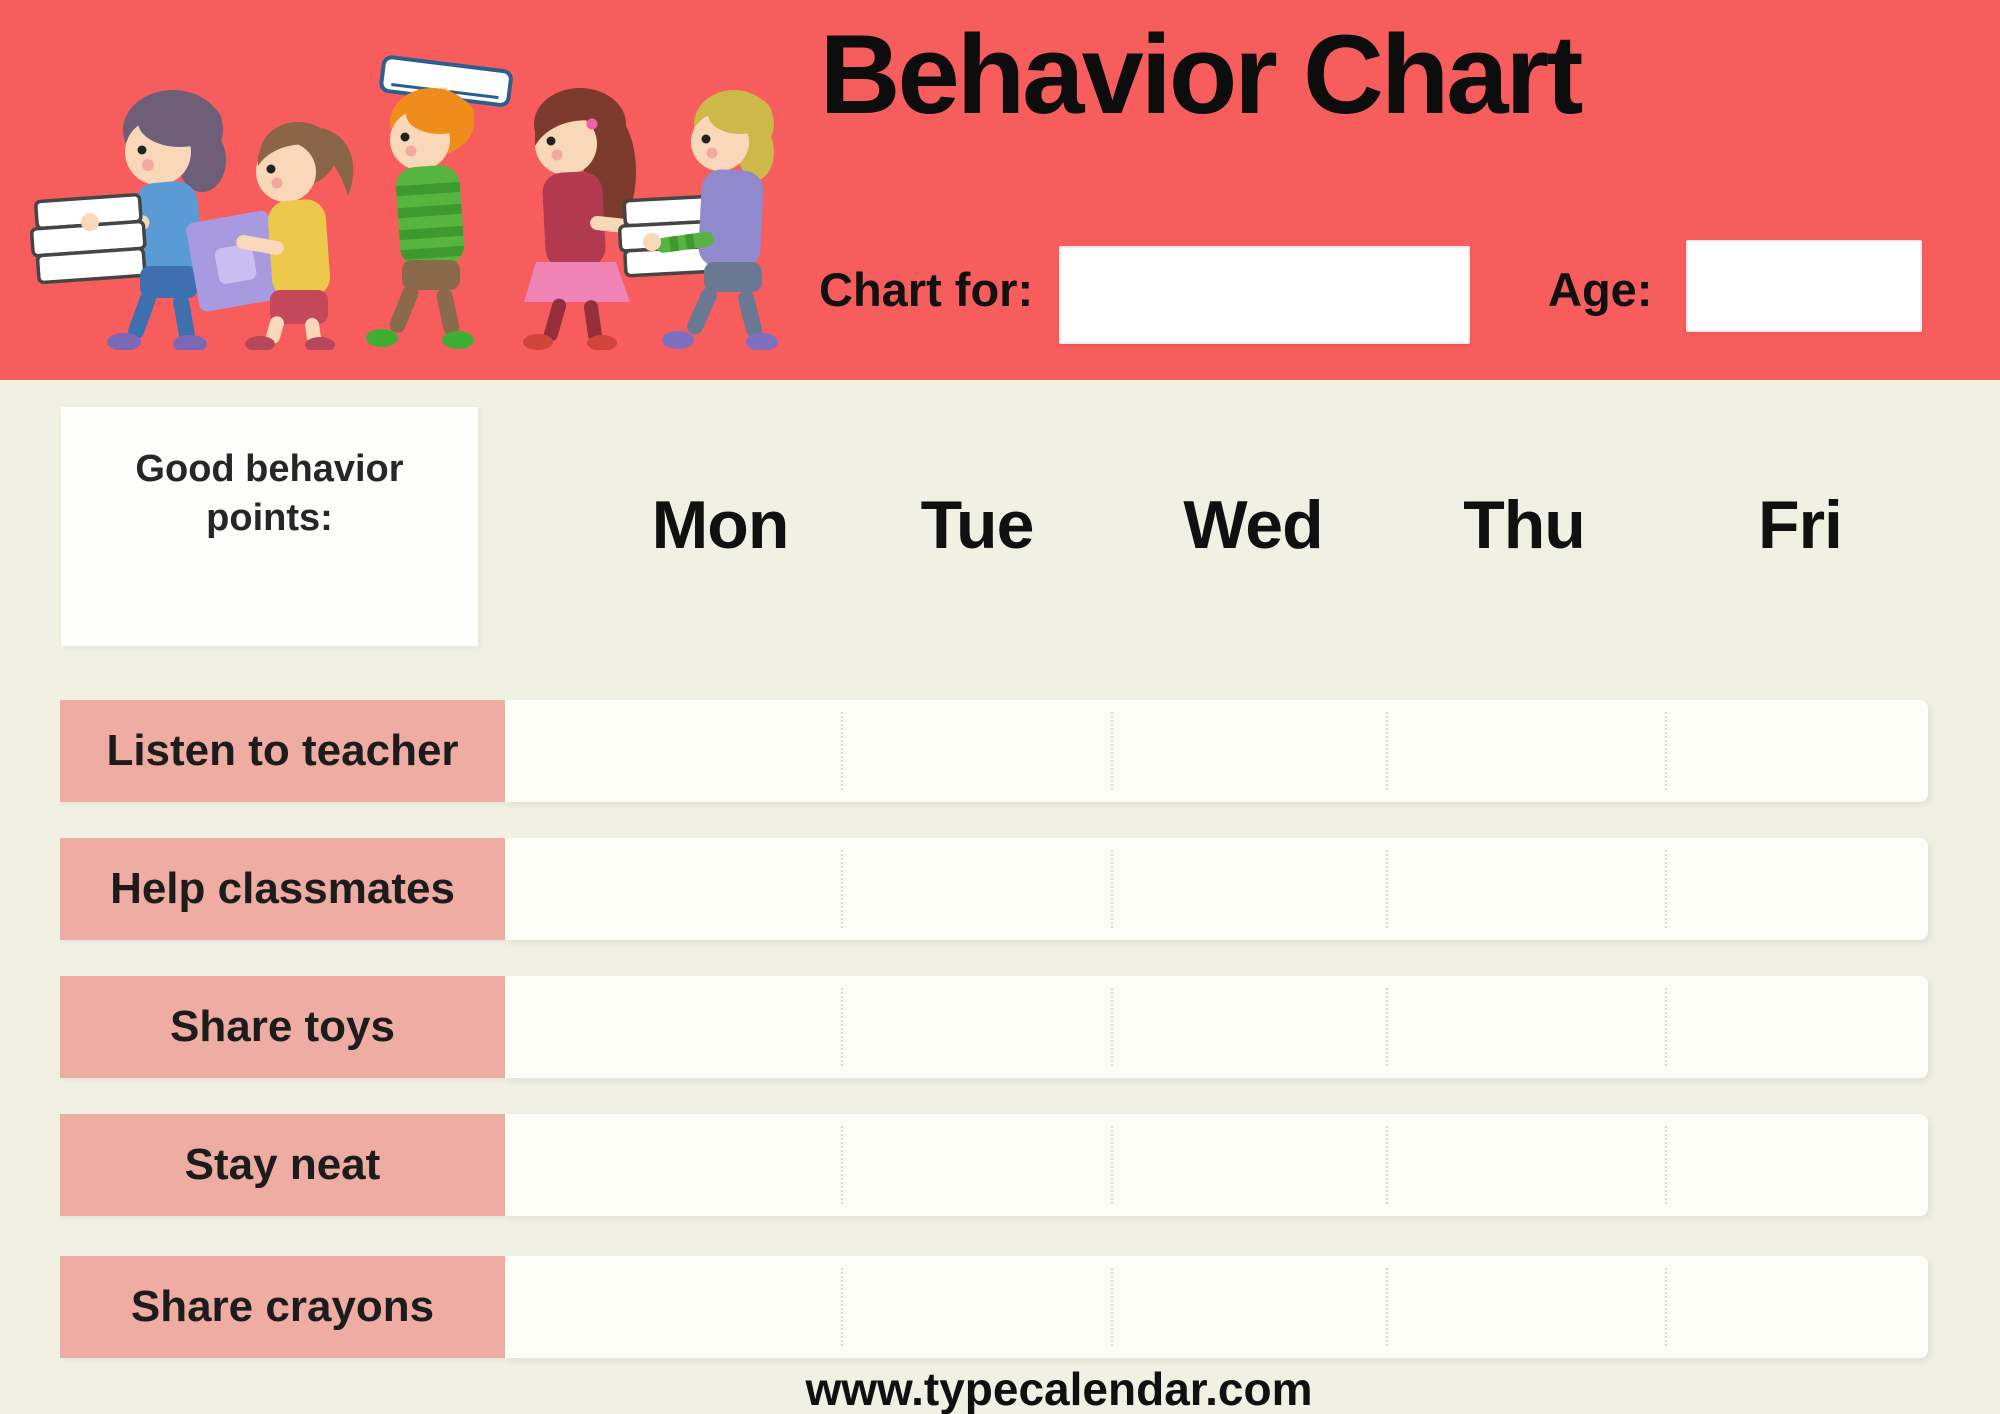  Describe the element at coordinates (1800, 525) in the screenshot. I see `day-header-fri: Fri` at that location.